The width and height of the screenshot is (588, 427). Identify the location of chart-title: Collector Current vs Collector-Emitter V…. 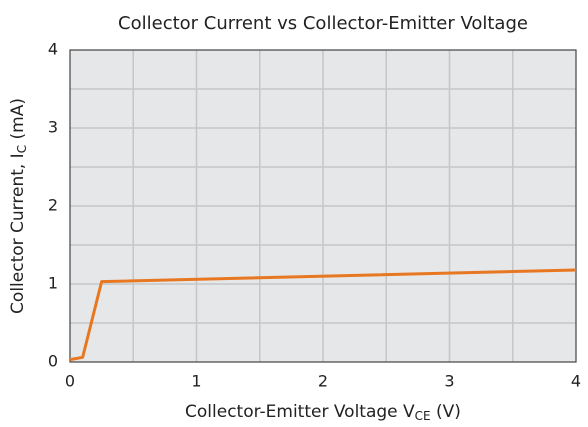
(323, 23).